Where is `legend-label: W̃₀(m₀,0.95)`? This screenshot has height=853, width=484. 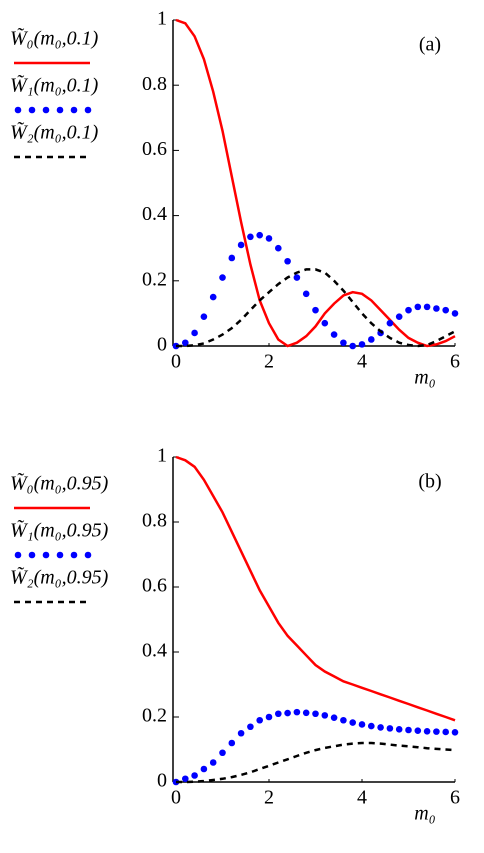
legend-label: W̃₀(m₀,0.95) is located at coordinates (59, 482).